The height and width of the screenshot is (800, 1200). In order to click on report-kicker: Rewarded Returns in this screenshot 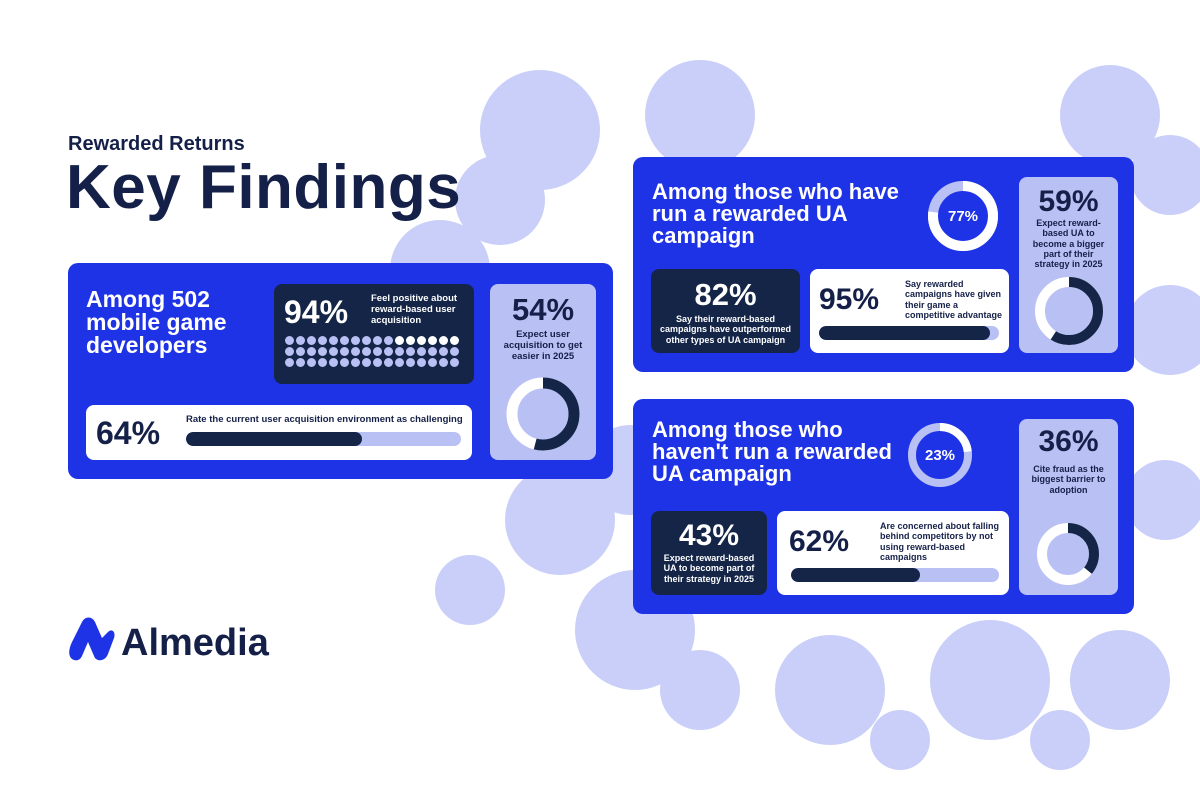, I will do `click(156, 144)`.